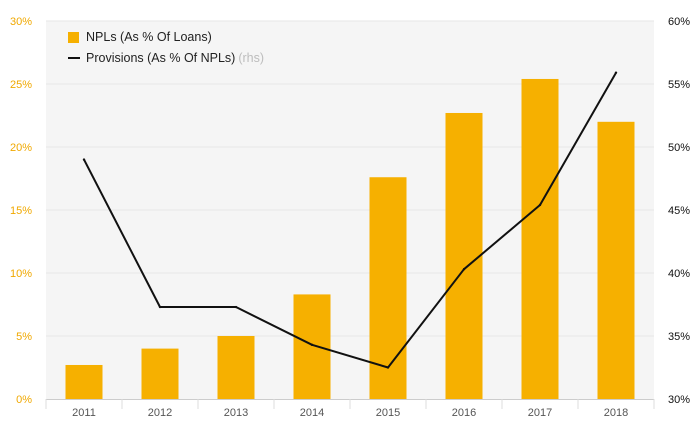 The height and width of the screenshot is (433, 700). Describe the element at coordinates (679, 22) in the screenshot. I see `y-right-tick-label: 60%` at that location.